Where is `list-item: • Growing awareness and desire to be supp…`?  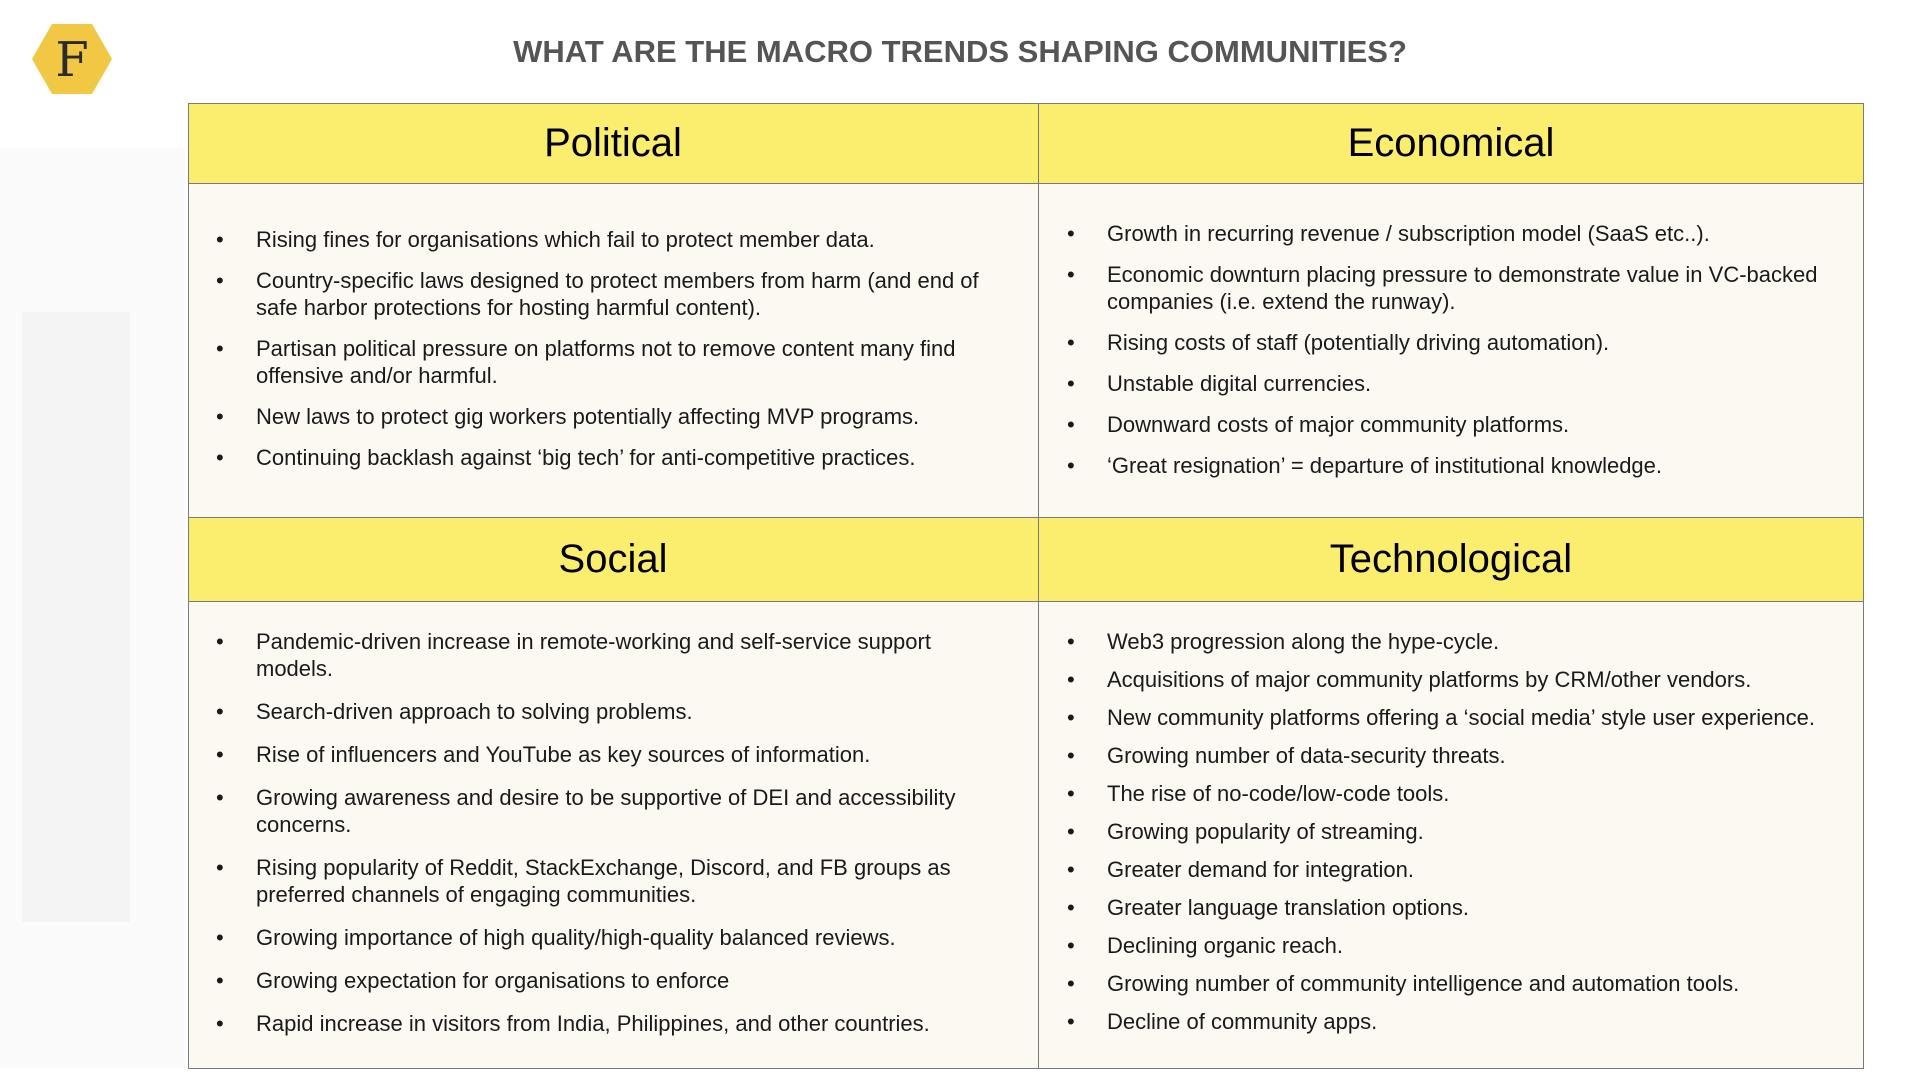
list-item: • Growing awareness and desire to be supp… is located at coordinates (586, 811).